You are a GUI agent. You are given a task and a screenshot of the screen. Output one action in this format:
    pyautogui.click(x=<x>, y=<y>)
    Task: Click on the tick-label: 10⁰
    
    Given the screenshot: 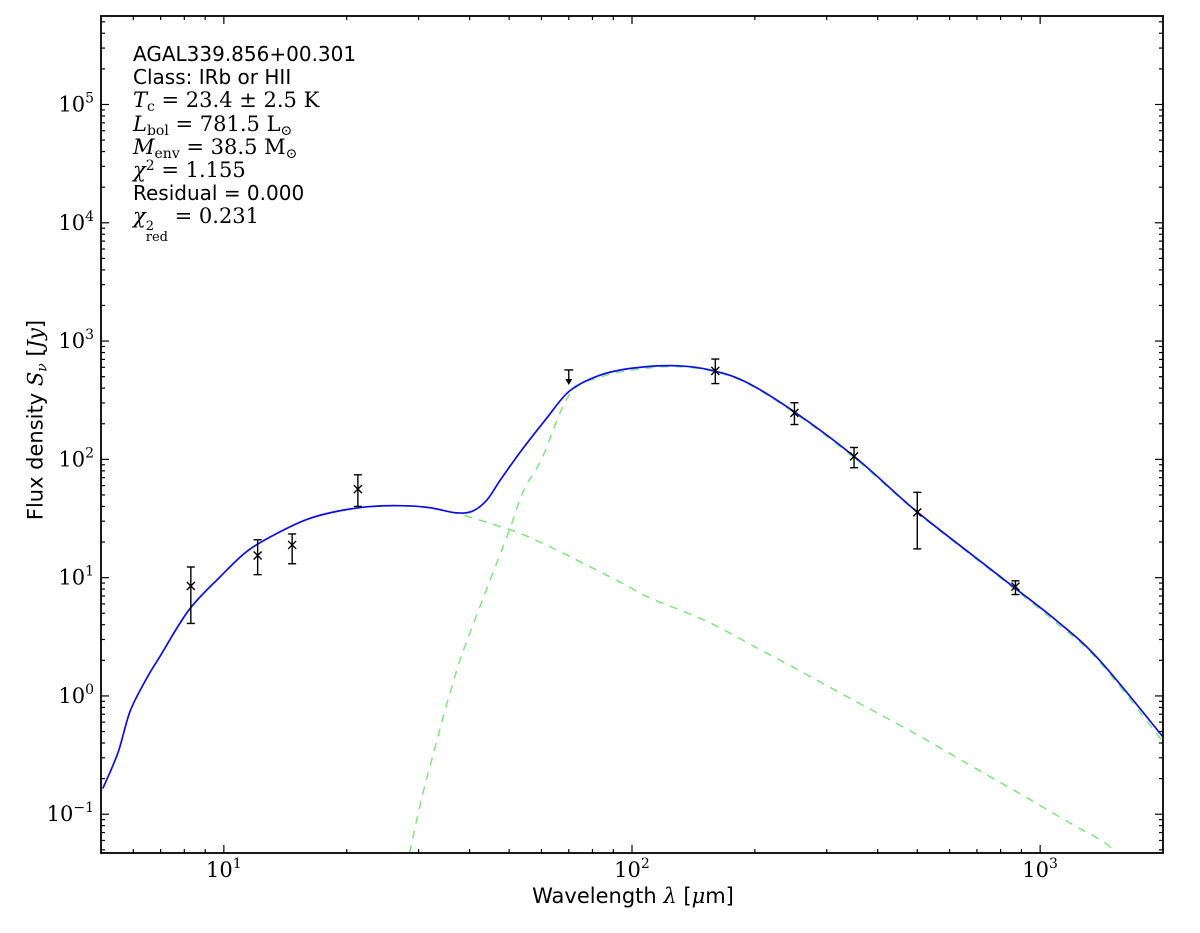 What is the action you would take?
    pyautogui.click(x=76, y=695)
    